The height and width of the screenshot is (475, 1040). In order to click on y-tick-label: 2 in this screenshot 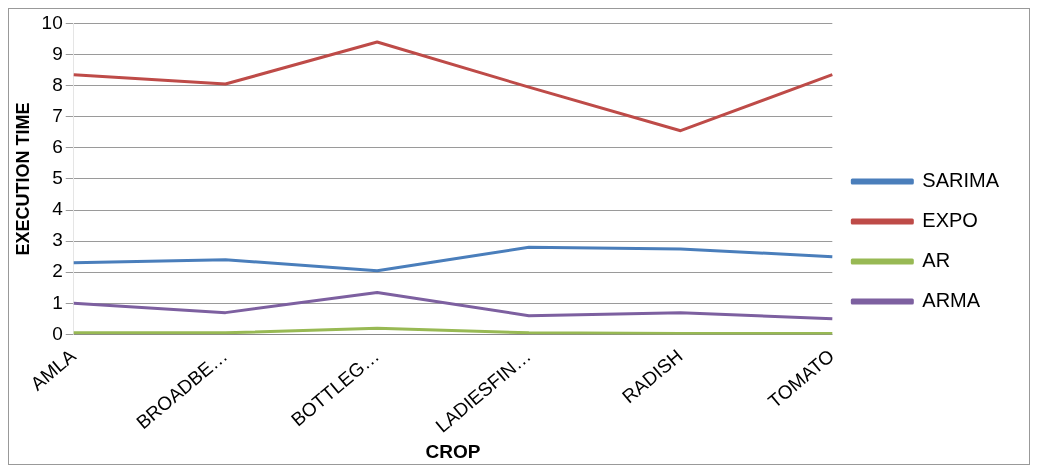, I will do `click(57, 271)`.